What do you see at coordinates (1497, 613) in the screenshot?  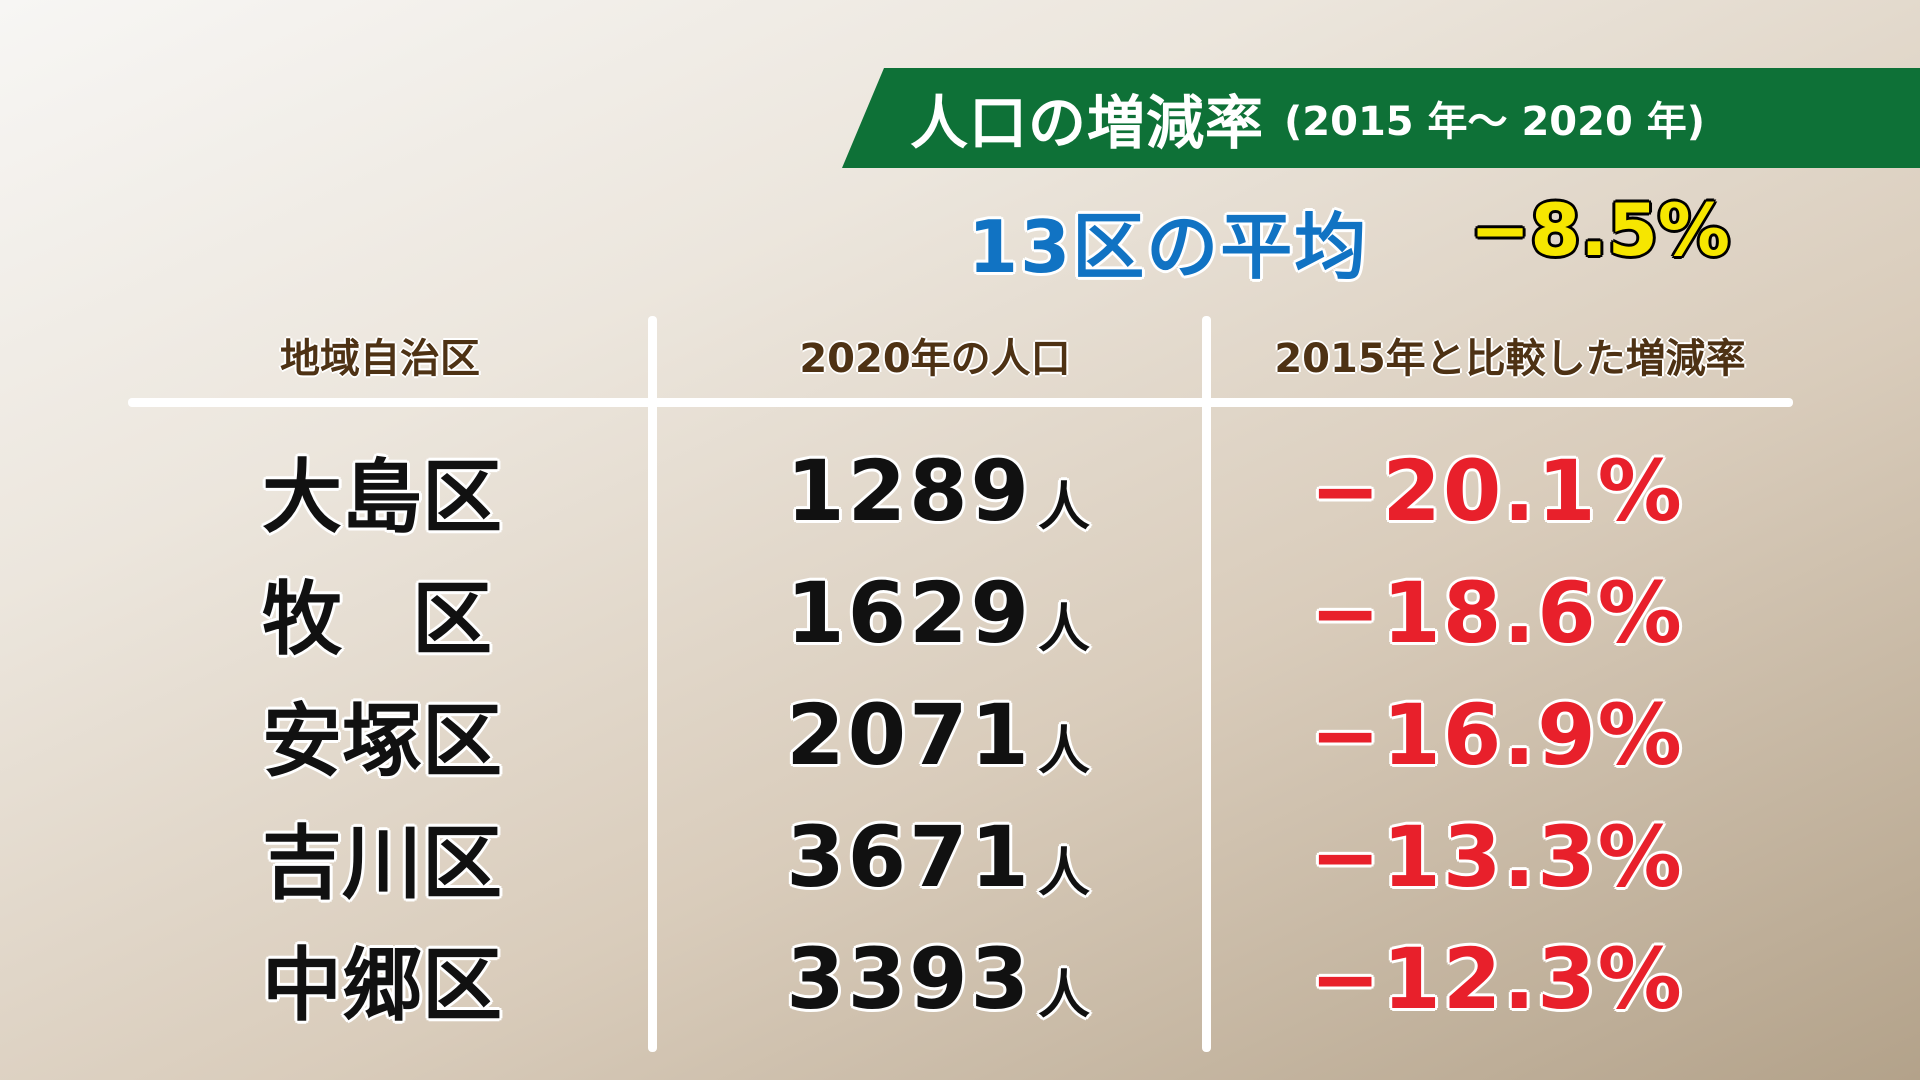 I see `rate-value: −18.6%` at bounding box center [1497, 613].